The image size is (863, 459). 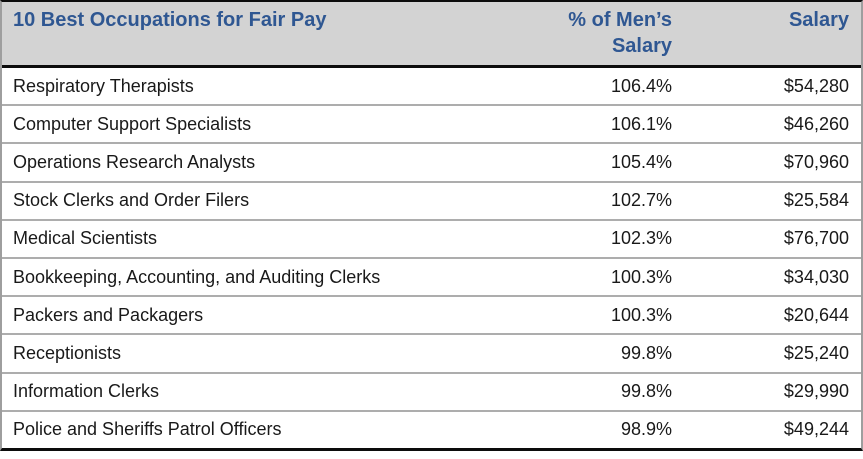 What do you see at coordinates (134, 162) in the screenshot?
I see `occupation-cell: Operations Research Analysts` at bounding box center [134, 162].